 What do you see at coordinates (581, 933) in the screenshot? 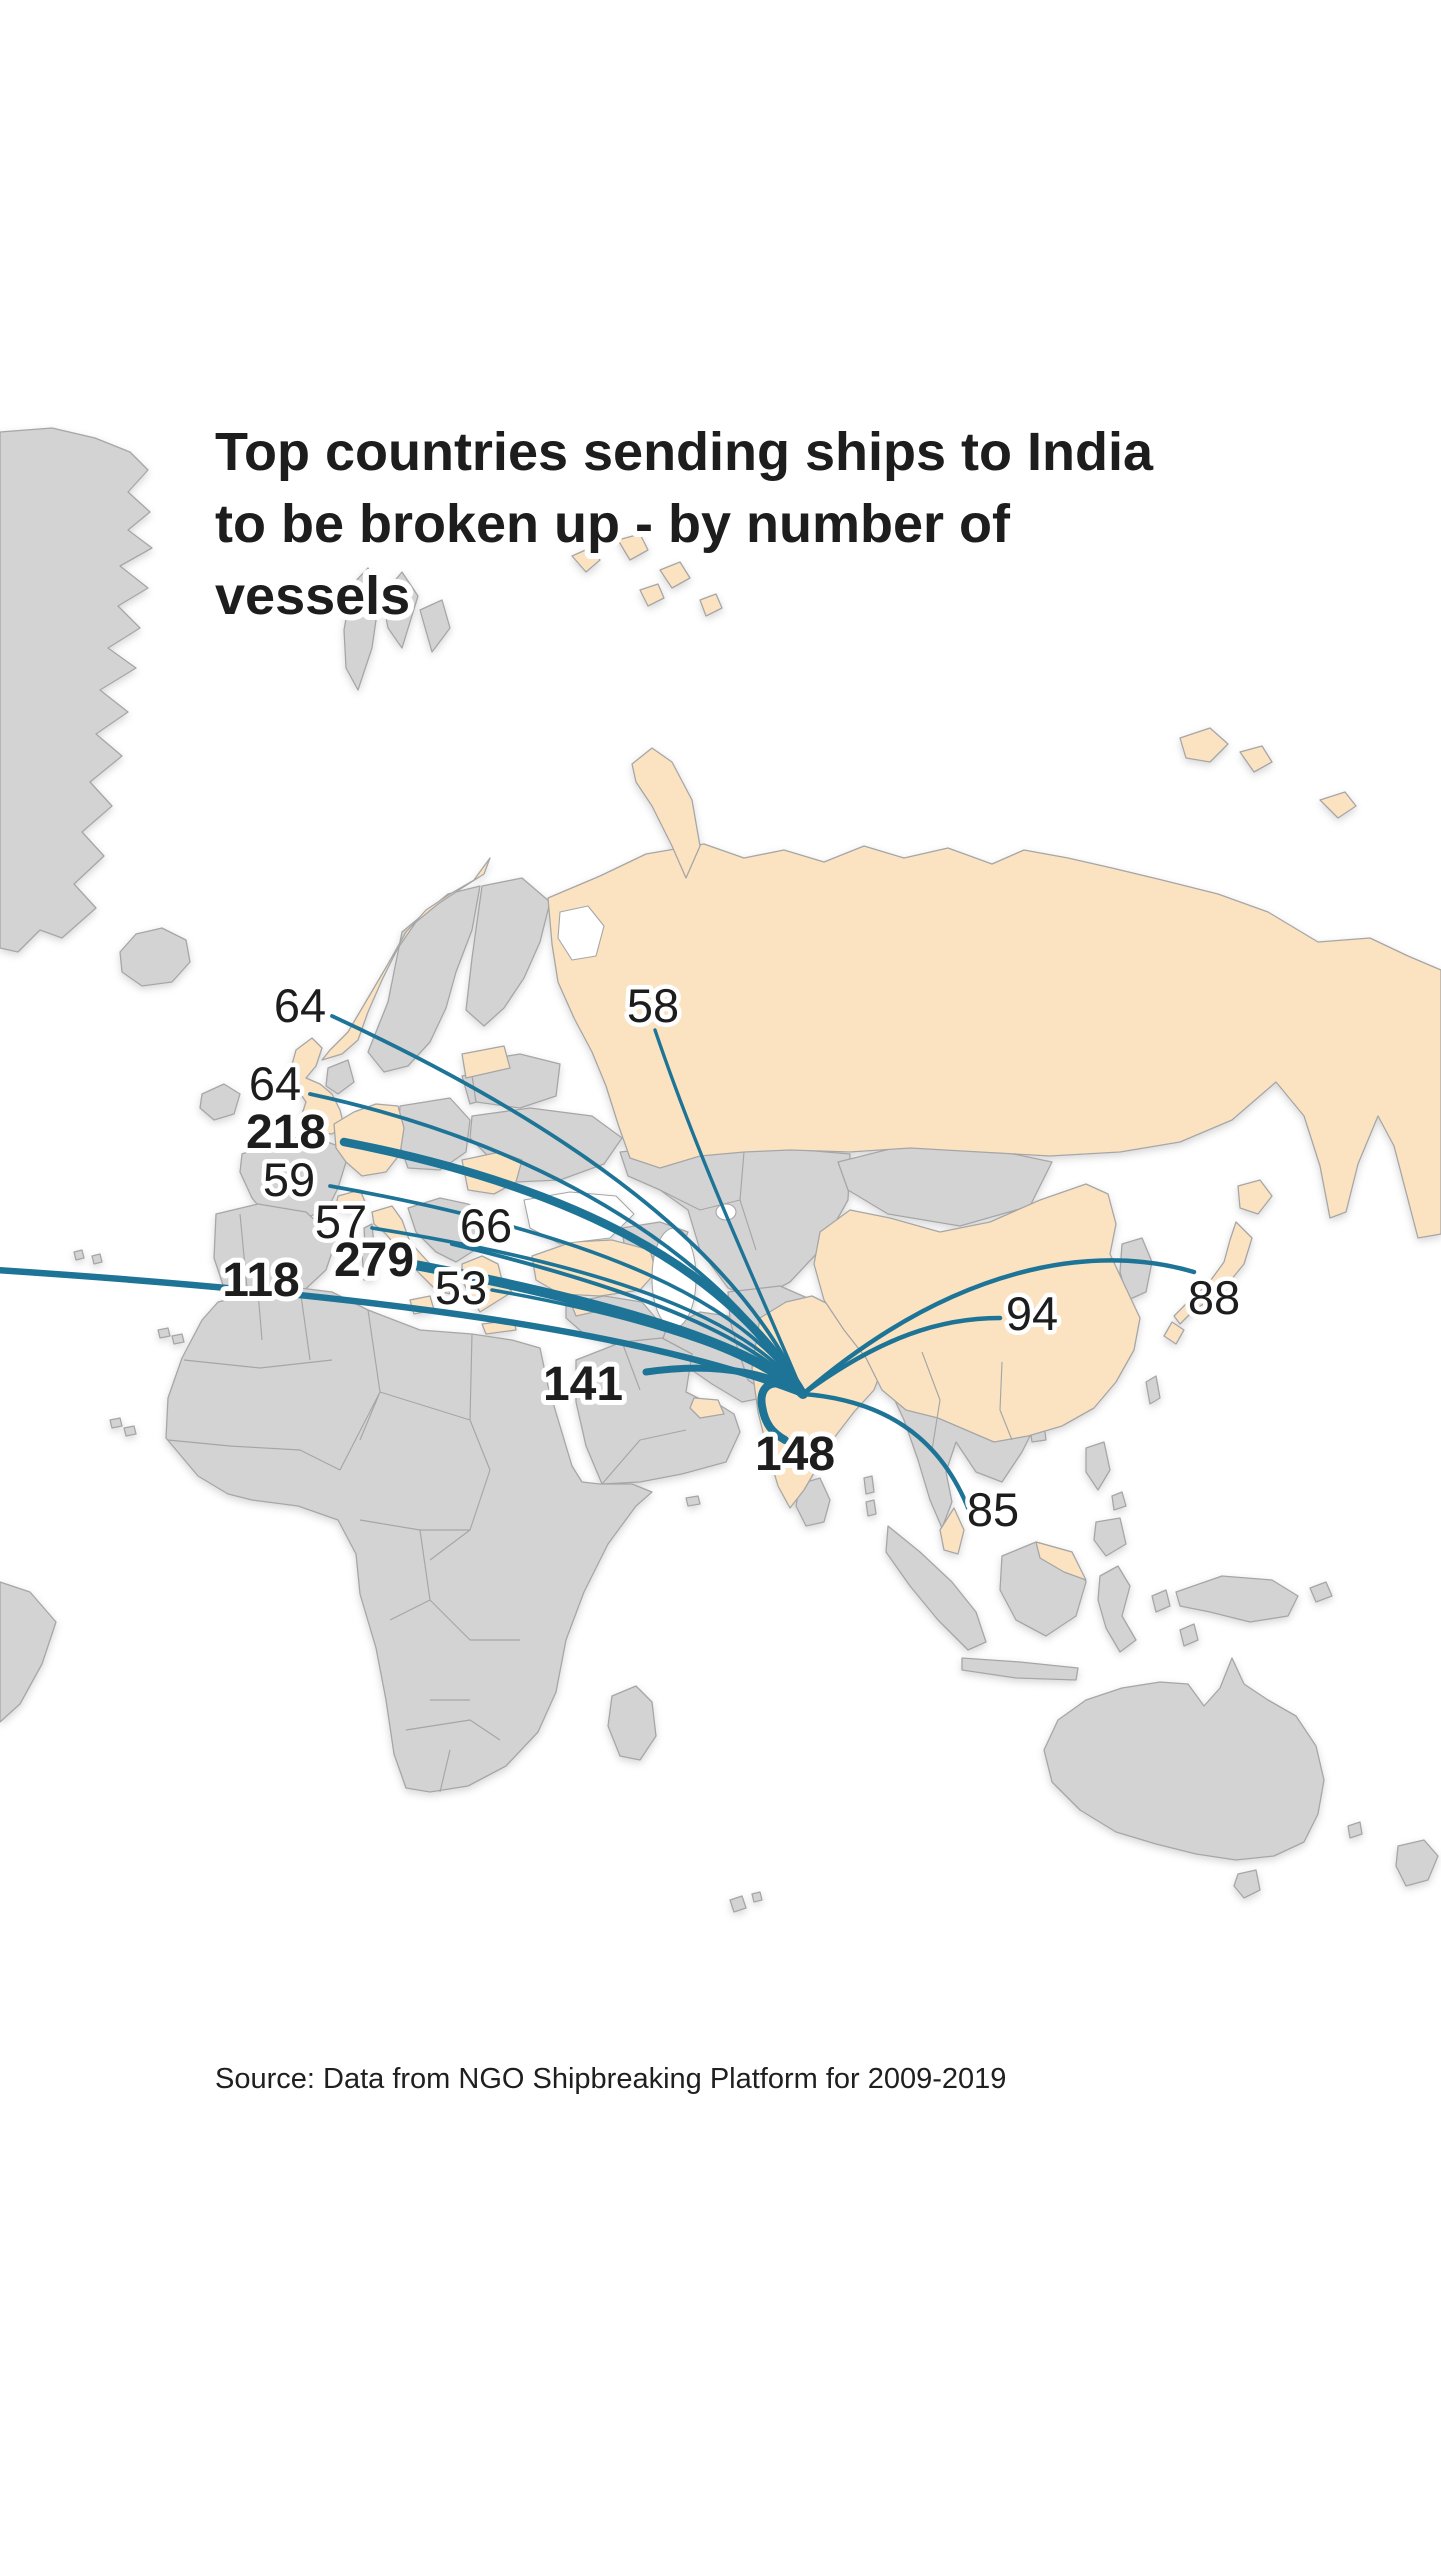
I see `white-sea` at bounding box center [581, 933].